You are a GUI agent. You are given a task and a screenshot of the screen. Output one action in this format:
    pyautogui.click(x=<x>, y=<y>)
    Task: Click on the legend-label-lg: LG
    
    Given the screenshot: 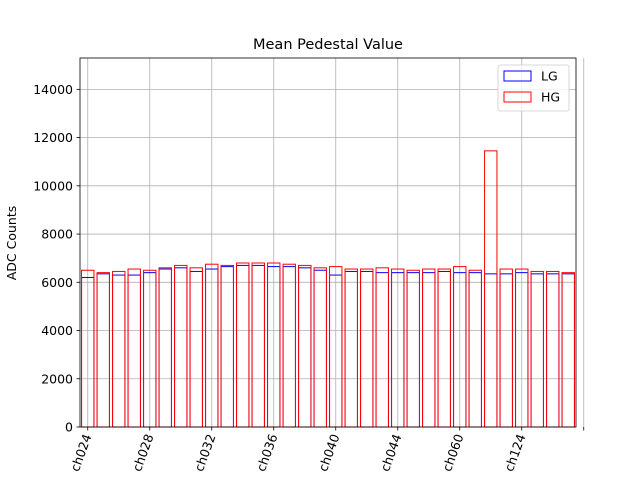 What is the action you would take?
    pyautogui.click(x=549, y=76)
    